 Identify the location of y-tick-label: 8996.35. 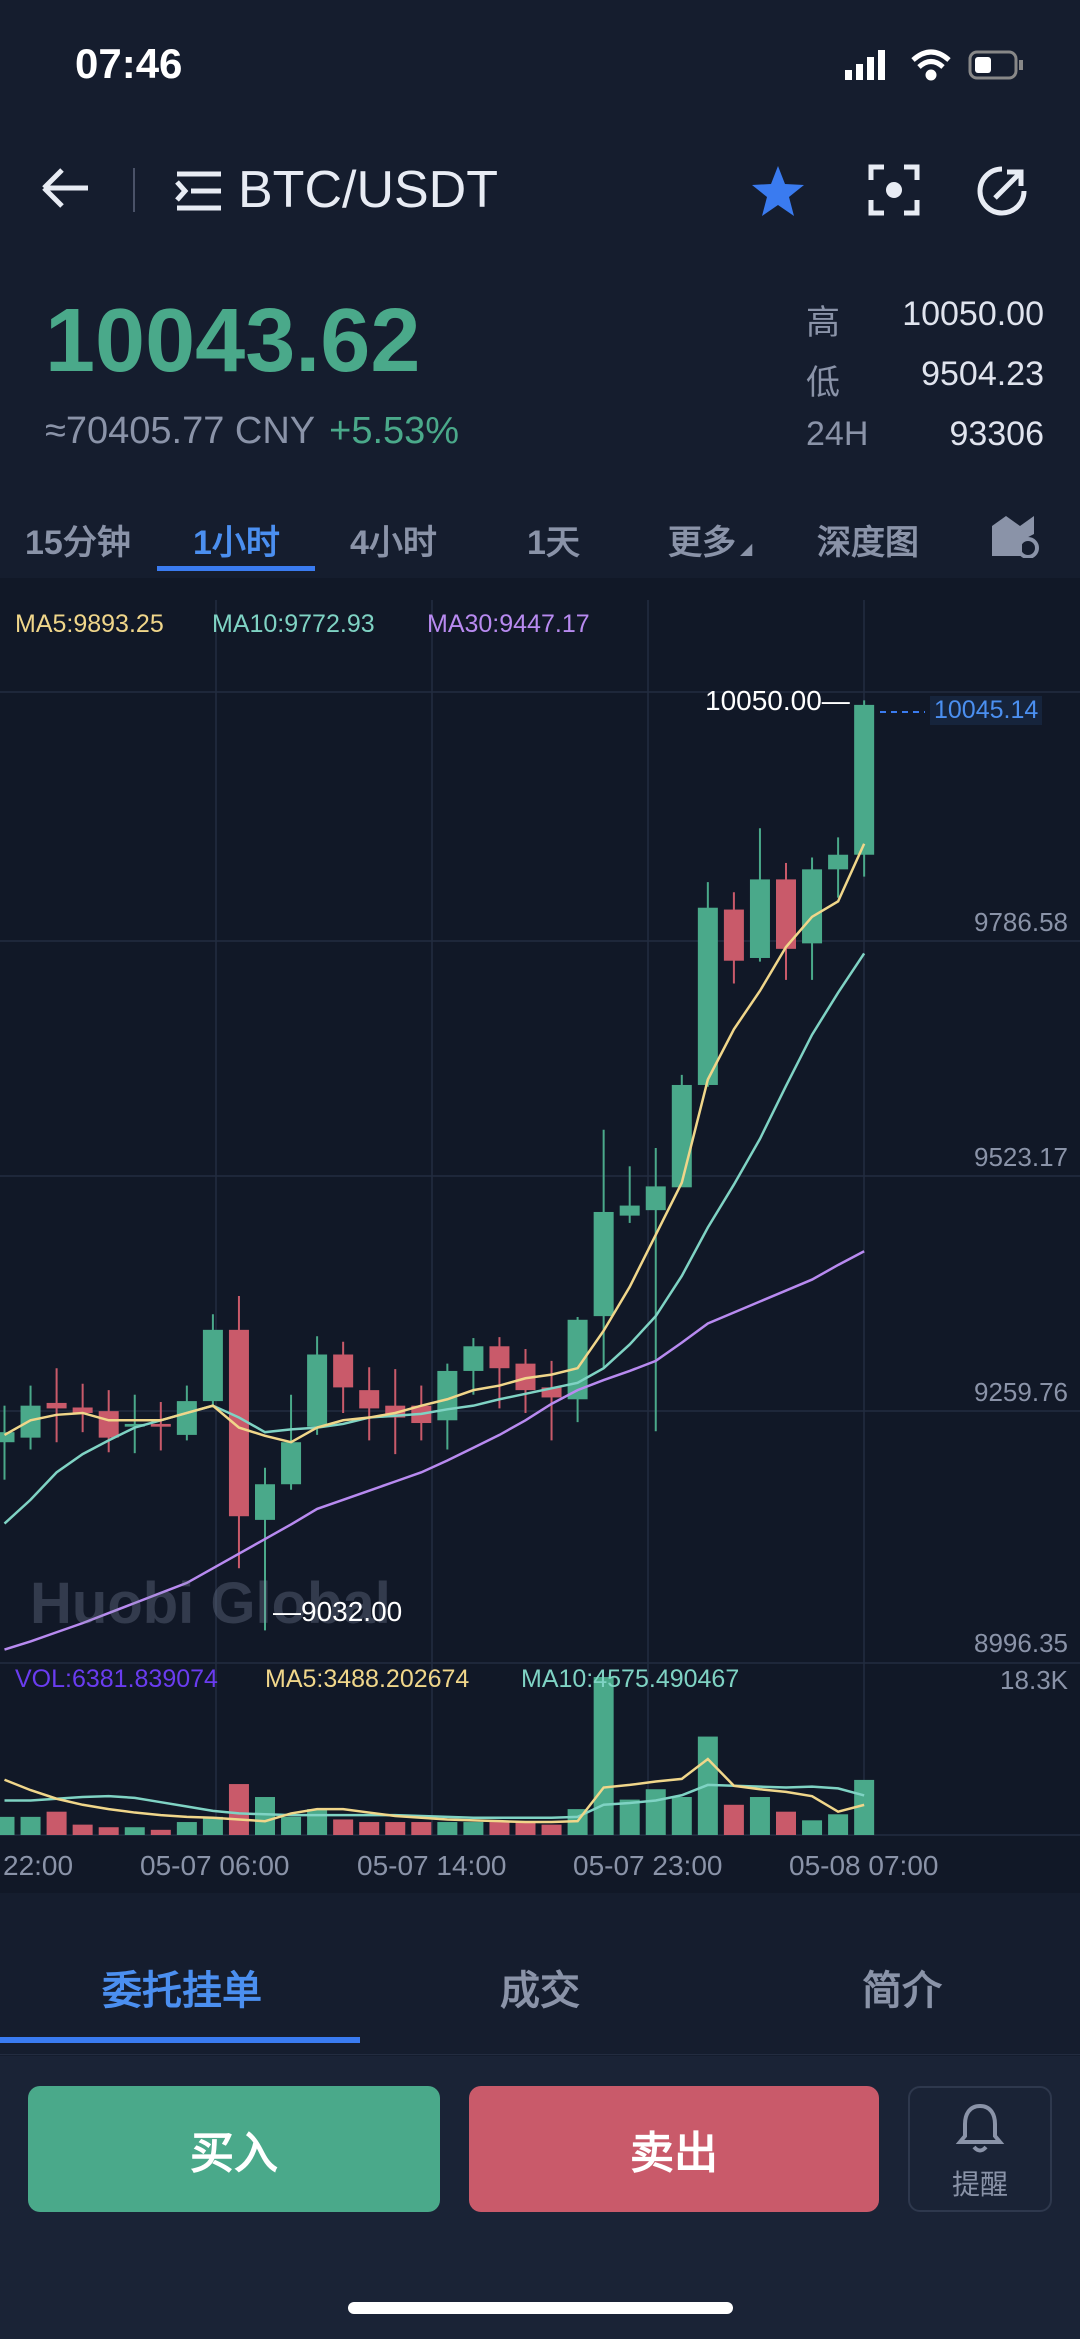
(1021, 1643).